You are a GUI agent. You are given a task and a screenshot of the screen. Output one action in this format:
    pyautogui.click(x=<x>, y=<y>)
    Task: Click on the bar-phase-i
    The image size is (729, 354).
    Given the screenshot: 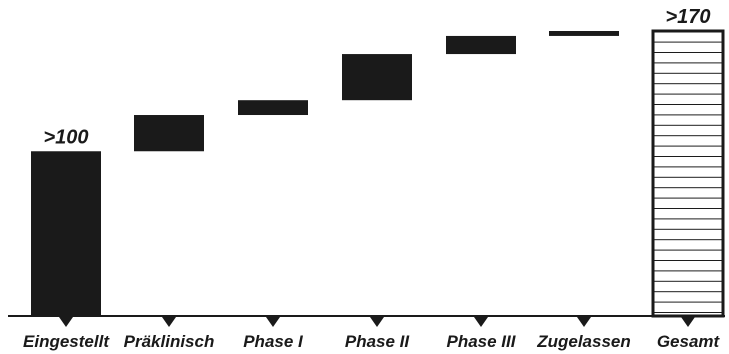 What is the action you would take?
    pyautogui.click(x=273, y=108)
    